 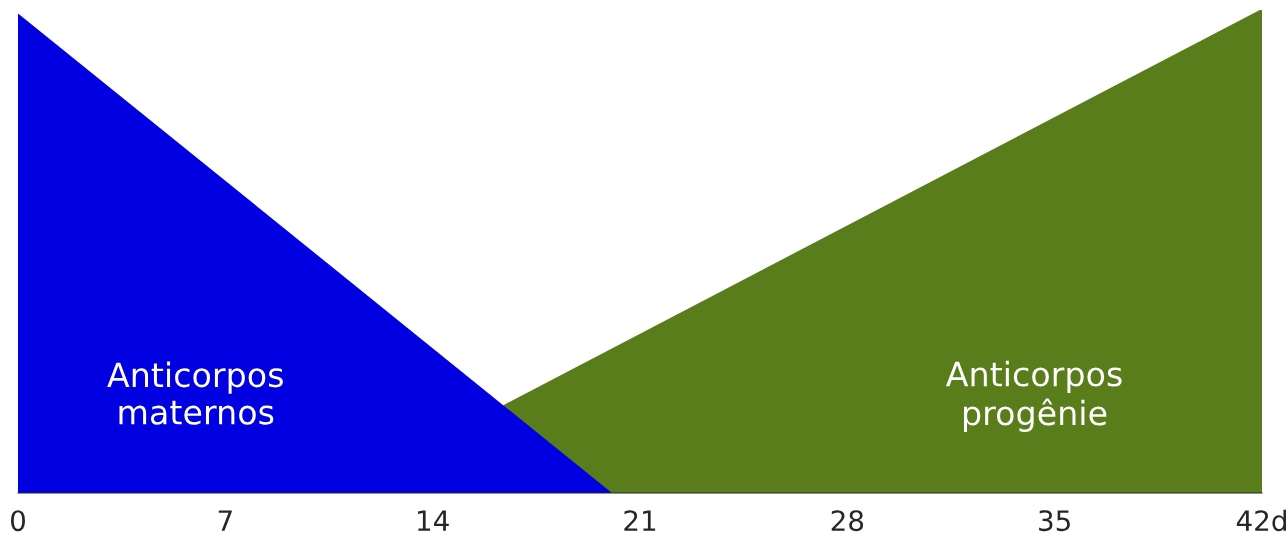 I want to click on x-tick-label: 7, so click(x=225, y=520).